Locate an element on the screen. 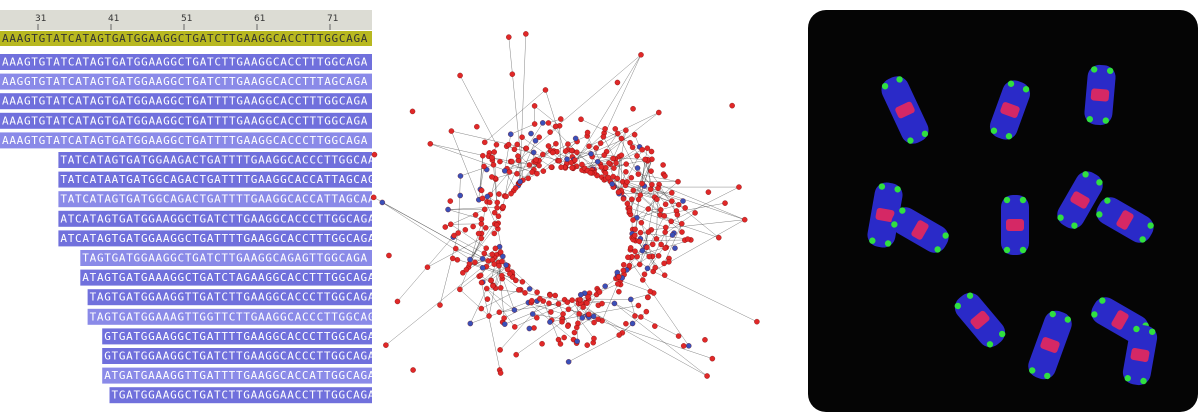  ruler-label: 71 is located at coordinates (332, 19).